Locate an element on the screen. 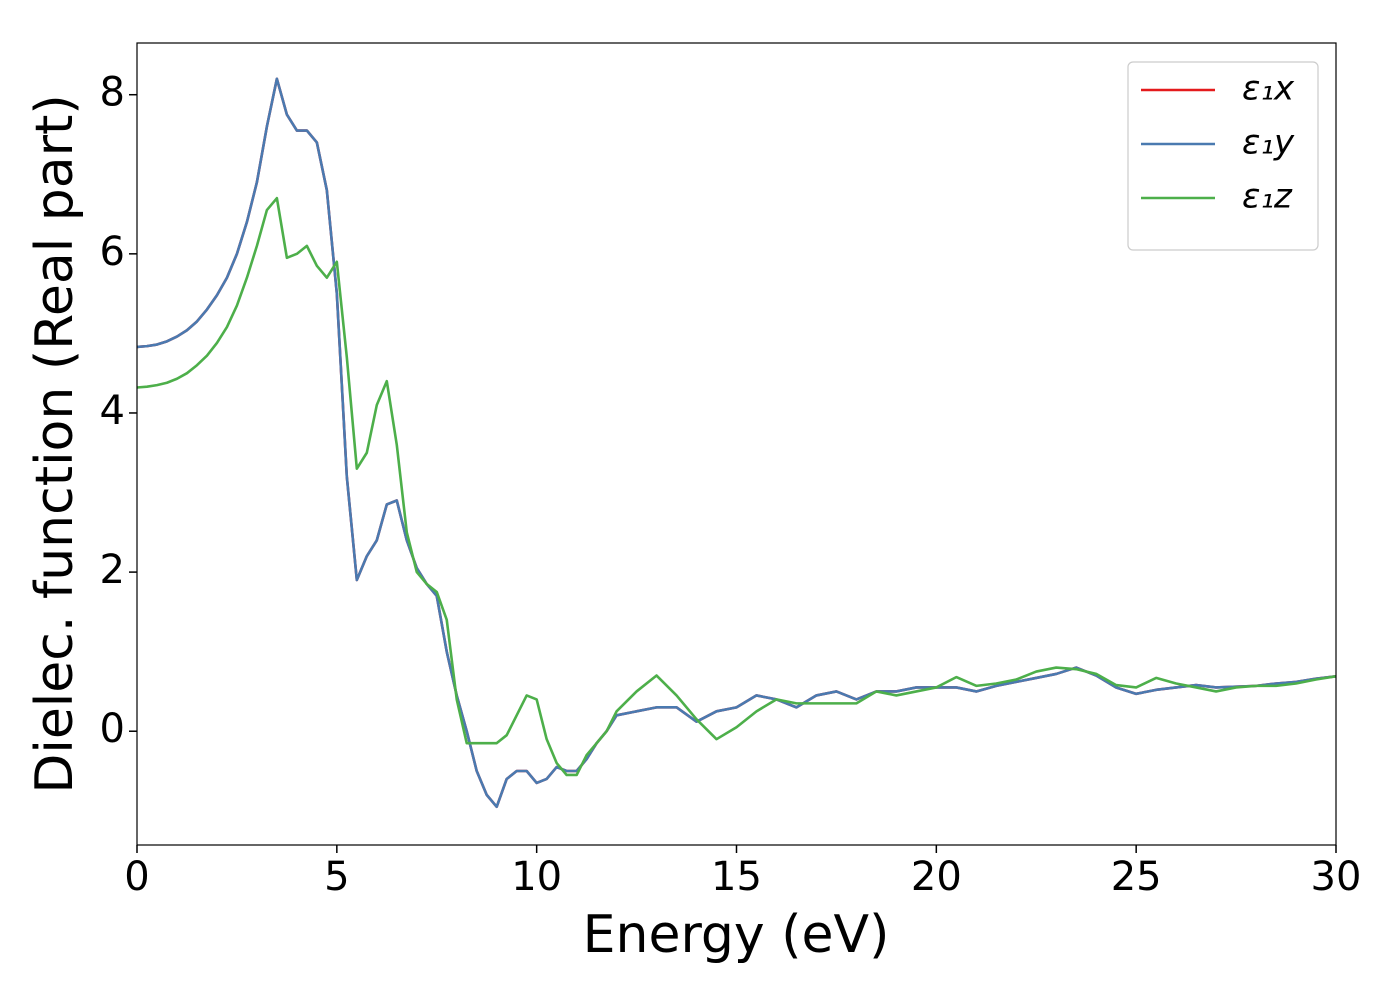 The width and height of the screenshot is (1400, 1000). y-tick-label: 0 is located at coordinates (112, 729).